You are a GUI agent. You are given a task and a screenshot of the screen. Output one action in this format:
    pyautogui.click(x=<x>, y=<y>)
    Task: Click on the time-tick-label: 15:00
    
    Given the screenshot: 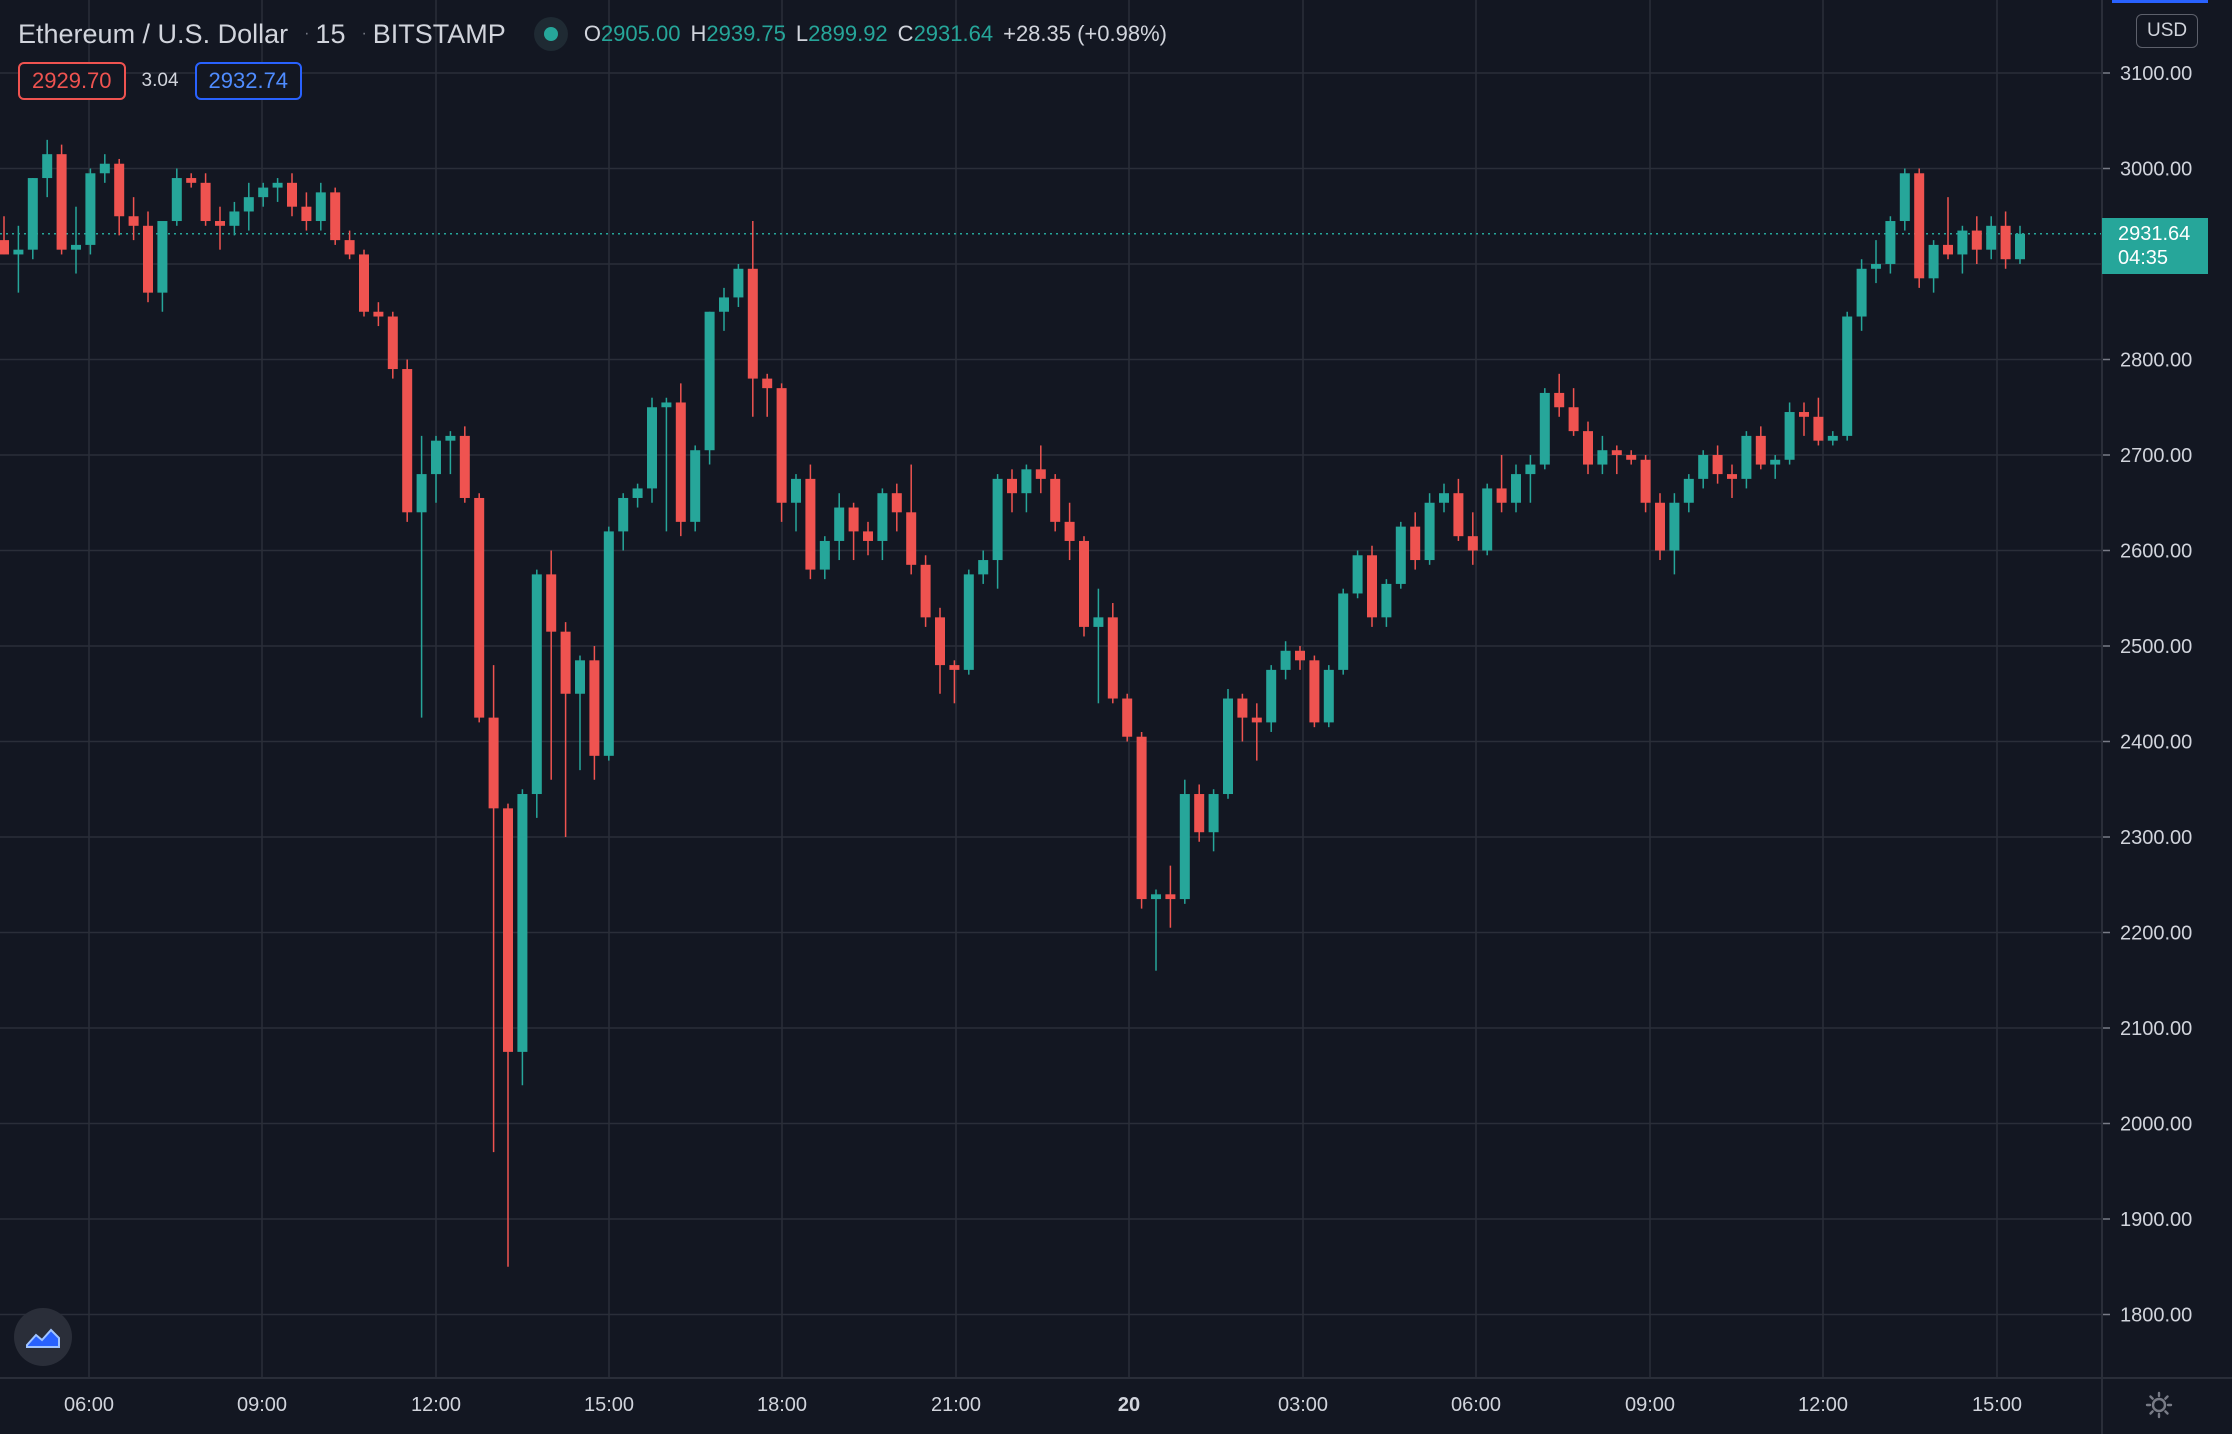 What is the action you would take?
    pyautogui.click(x=609, y=1405)
    